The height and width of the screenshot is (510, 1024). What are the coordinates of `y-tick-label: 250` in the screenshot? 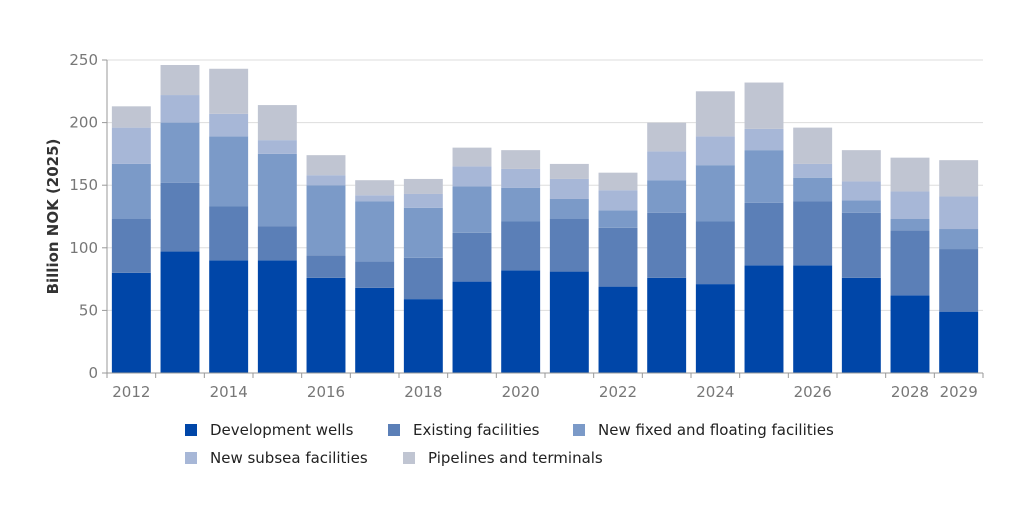 It's located at (83, 60).